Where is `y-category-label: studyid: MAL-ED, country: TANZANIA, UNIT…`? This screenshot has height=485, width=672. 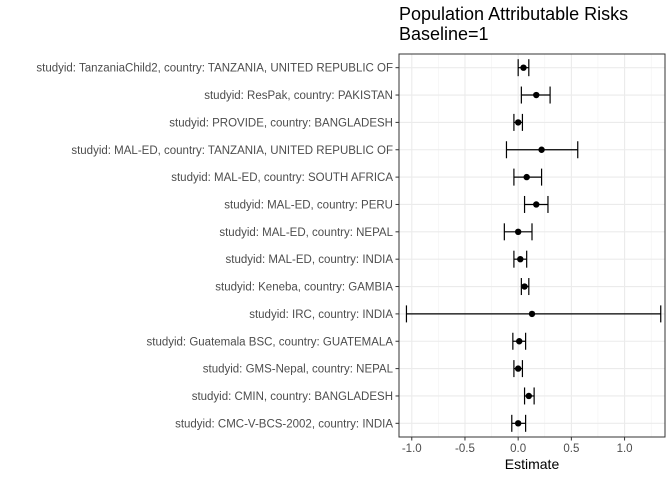 y-category-label: studyid: MAL-ED, country: TANZANIA, UNIT… is located at coordinates (232, 151).